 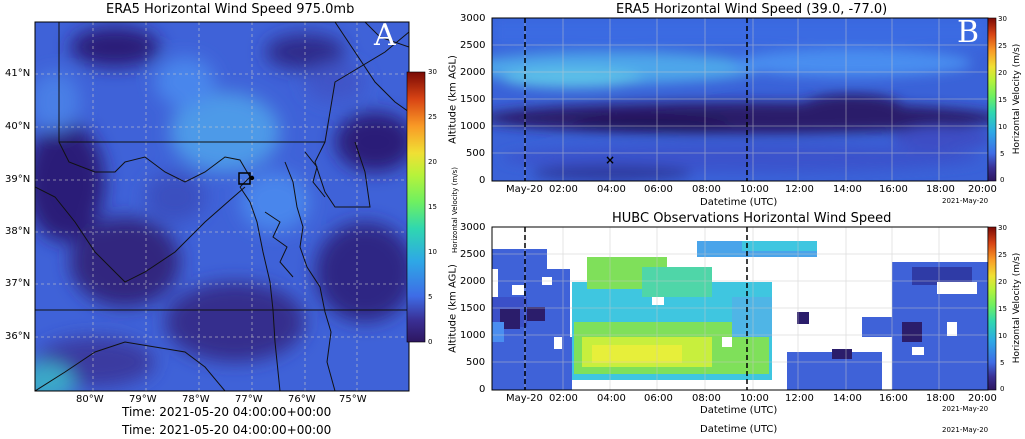 I want to click on panel-c-colorbar-label: Horizontal Velocity (m/s), so click(x=1017, y=308).